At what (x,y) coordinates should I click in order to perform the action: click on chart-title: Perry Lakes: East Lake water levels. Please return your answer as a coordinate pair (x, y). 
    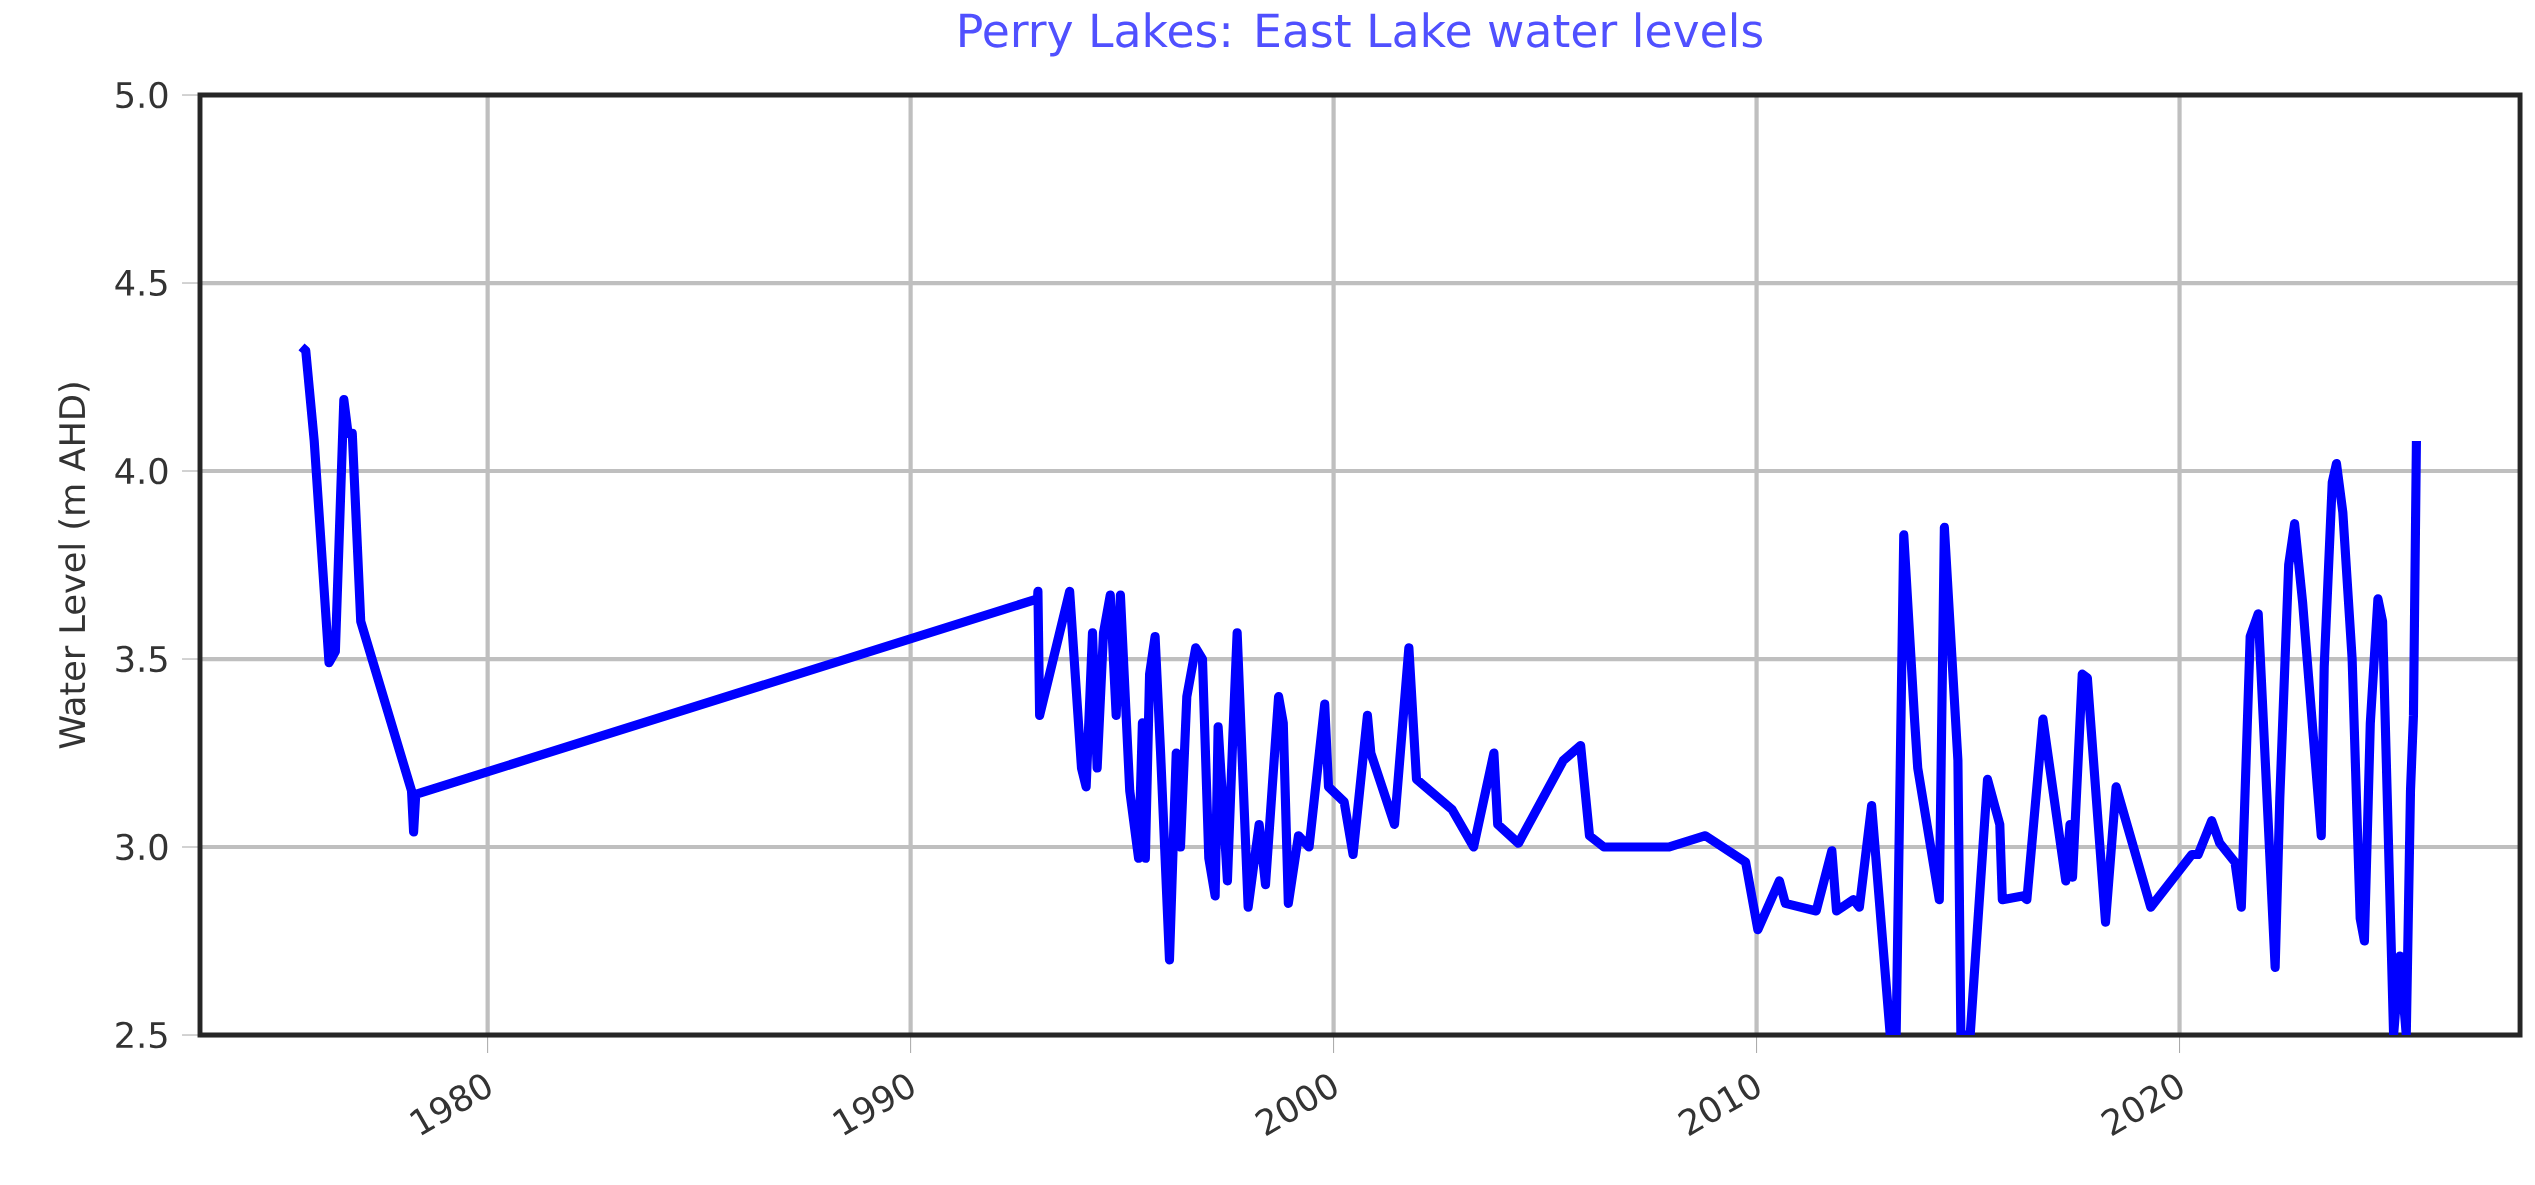
    Looking at the image, I should click on (1361, 34).